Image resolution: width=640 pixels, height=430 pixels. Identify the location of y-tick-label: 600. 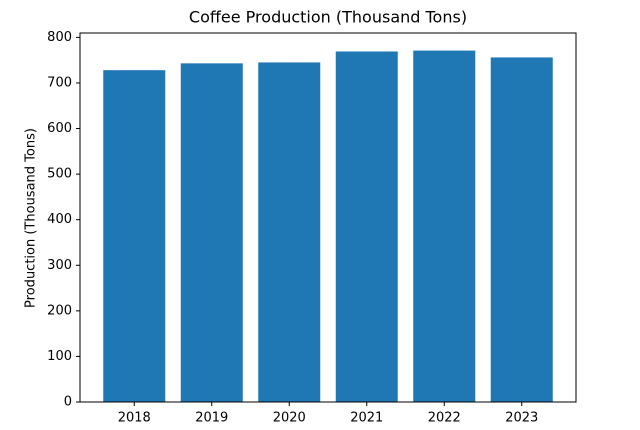
(59, 128).